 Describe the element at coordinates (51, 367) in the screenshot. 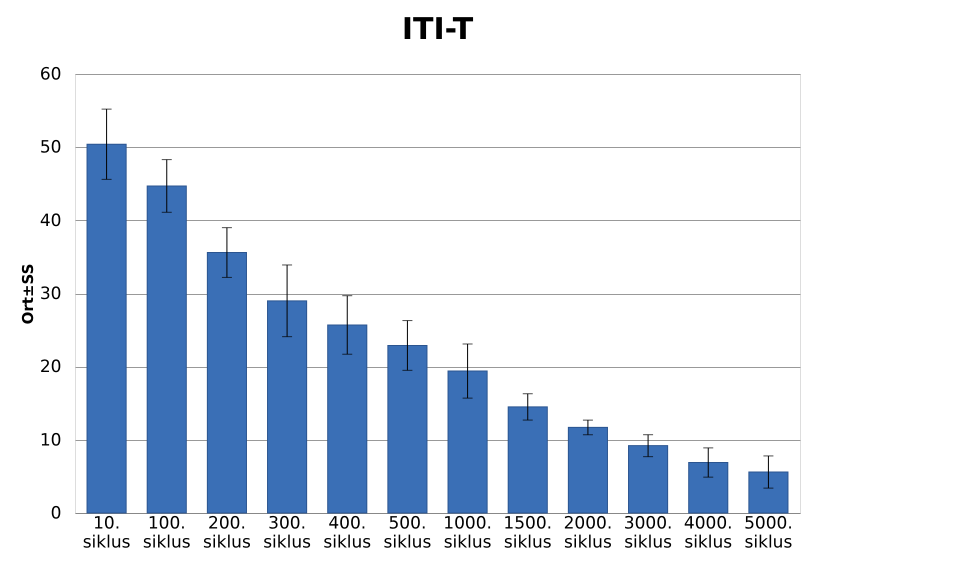

I see `y-tick-label: 20` at that location.